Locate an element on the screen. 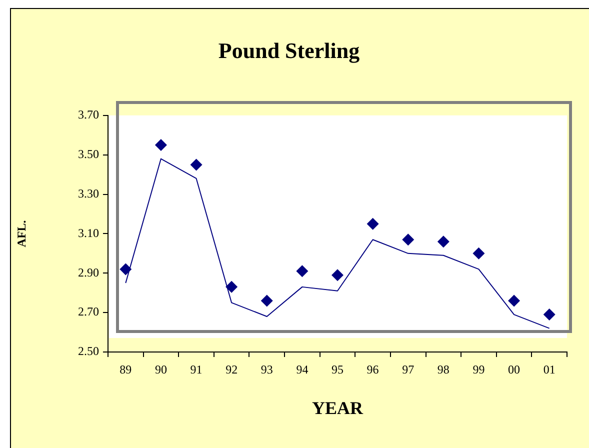 This screenshot has width=589, height=448. y-tick-label: 3.50 is located at coordinates (88, 153).